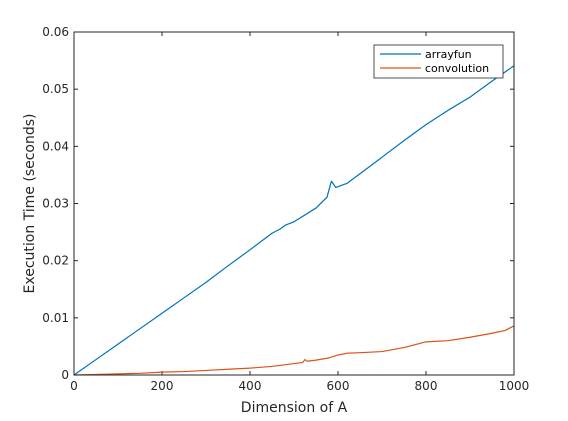 This screenshot has width=568, height=421. Describe the element at coordinates (55, 89) in the screenshot. I see `y-tick-label: 0.05` at that location.